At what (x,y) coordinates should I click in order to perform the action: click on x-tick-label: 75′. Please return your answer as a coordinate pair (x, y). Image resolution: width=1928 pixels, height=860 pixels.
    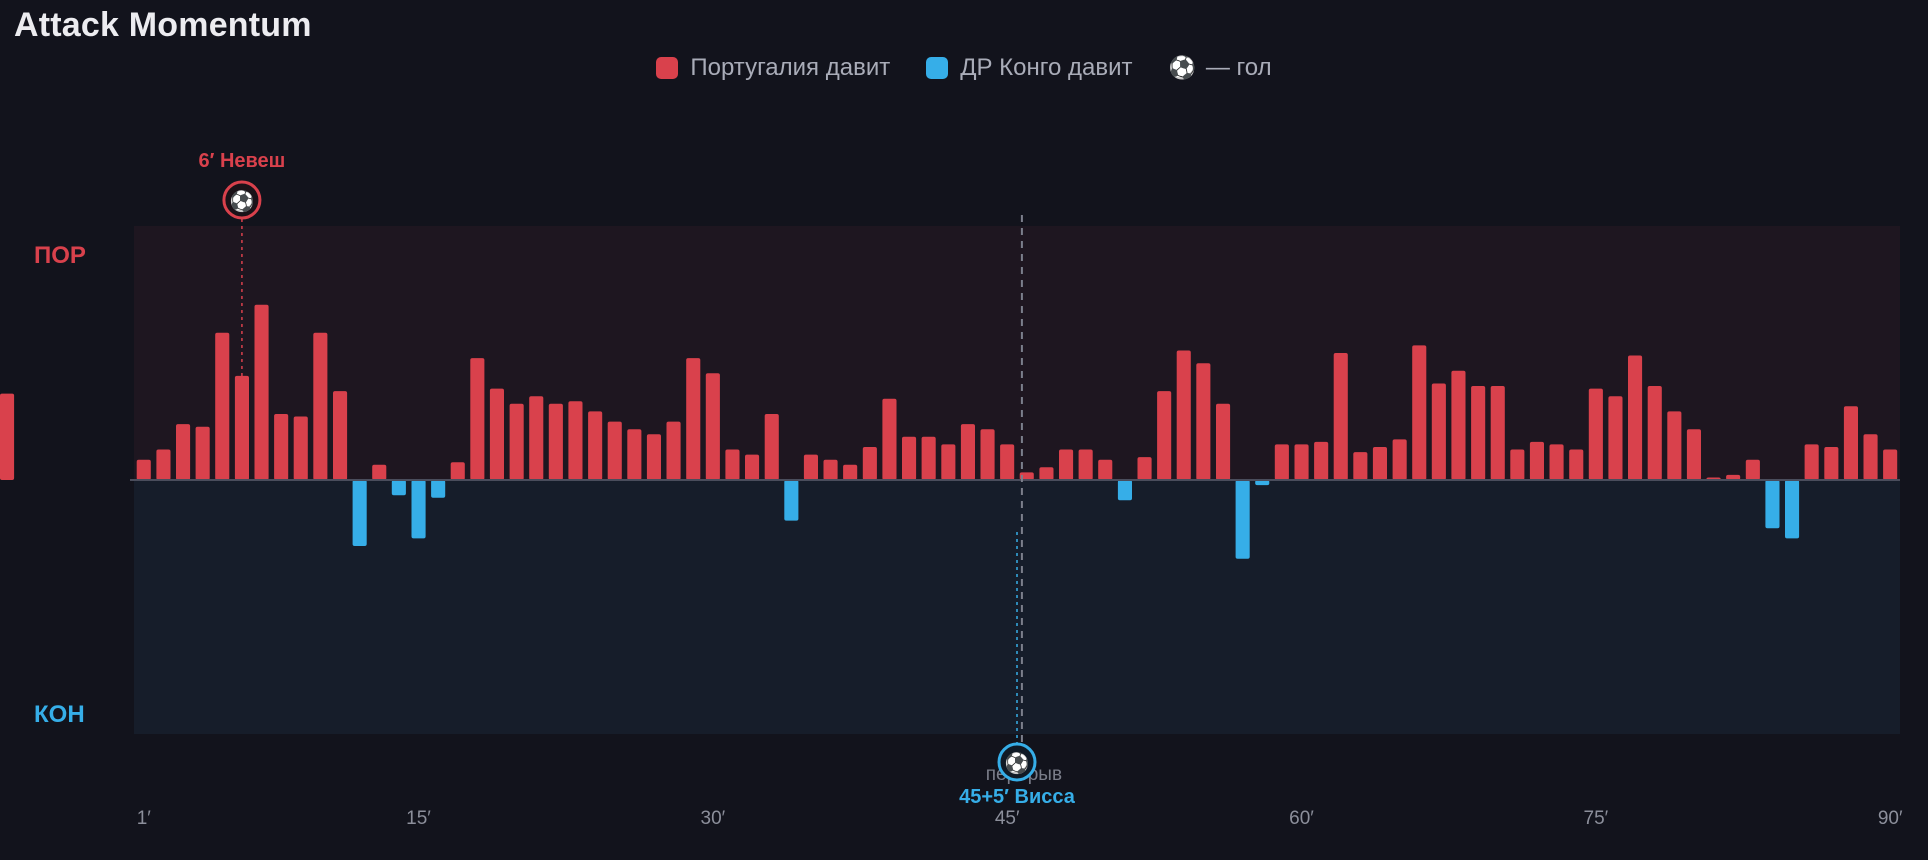
    Looking at the image, I should click on (1596, 818).